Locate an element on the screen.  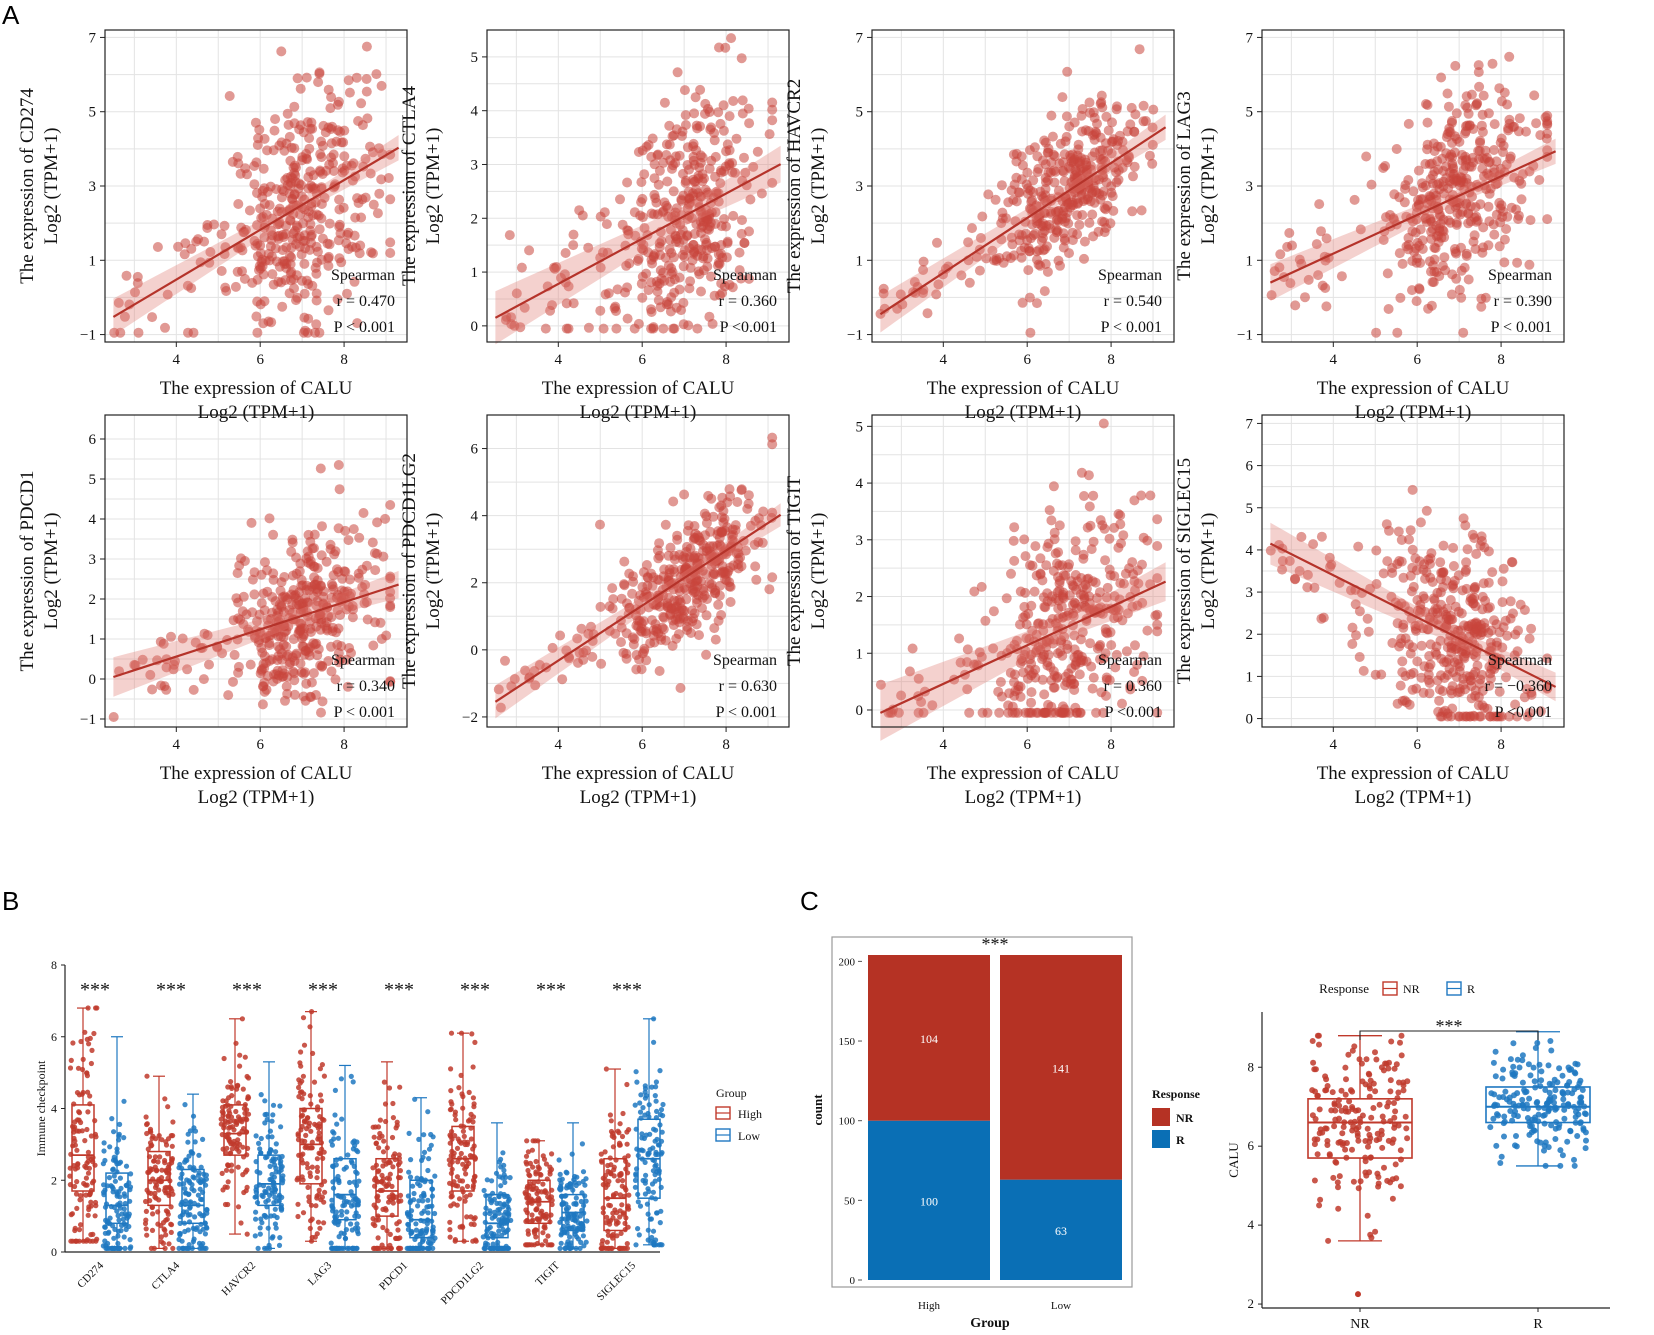
x-tick-label: 4 is located at coordinates (944, 745).